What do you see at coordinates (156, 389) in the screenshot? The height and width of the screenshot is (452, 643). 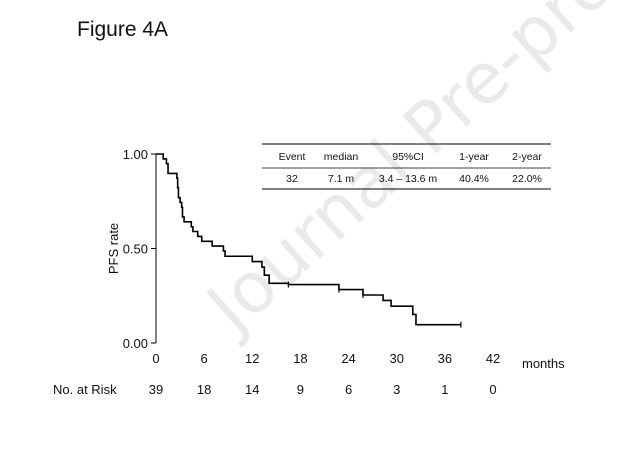 I see `risk-count: 39` at bounding box center [156, 389].